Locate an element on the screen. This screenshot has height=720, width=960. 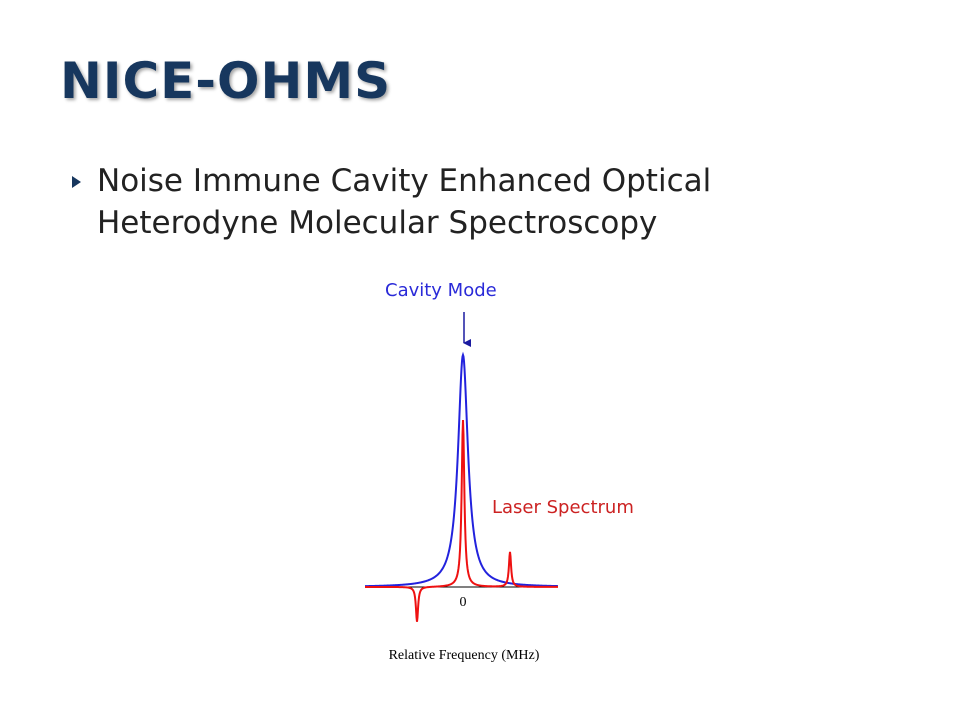
zero-label: 0 is located at coordinates (463, 602).